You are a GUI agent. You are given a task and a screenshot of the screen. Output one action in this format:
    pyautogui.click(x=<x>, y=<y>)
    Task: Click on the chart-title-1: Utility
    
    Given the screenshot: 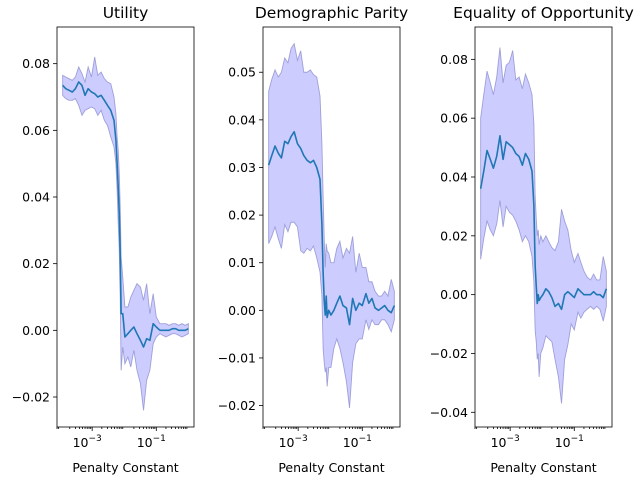 What is the action you would take?
    pyautogui.click(x=126, y=13)
    